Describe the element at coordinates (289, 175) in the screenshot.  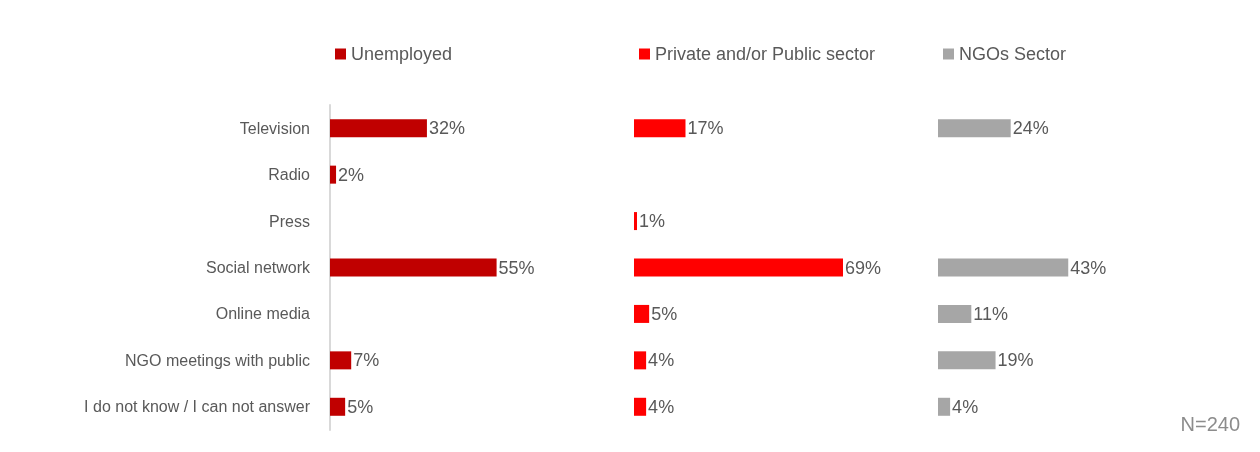
I see `y-tick-label: Radio` at that location.